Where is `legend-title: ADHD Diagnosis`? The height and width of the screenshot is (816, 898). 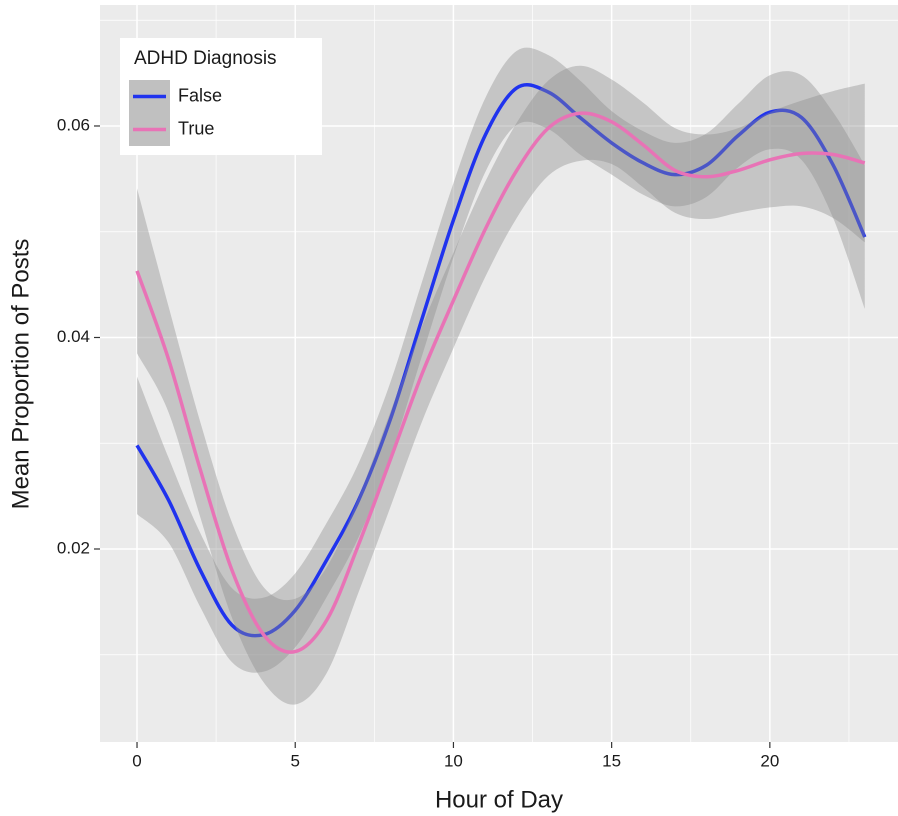 legend-title: ADHD Diagnosis is located at coordinates (205, 58).